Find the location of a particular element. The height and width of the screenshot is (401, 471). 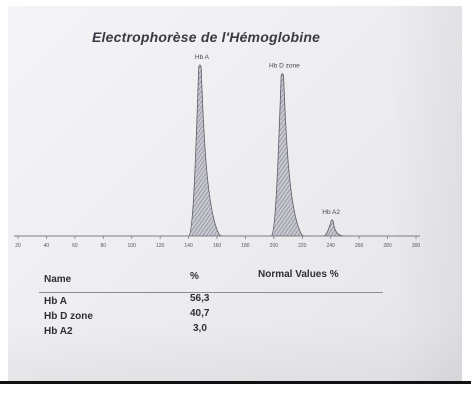

row-percent: 3,0 is located at coordinates (200, 328).